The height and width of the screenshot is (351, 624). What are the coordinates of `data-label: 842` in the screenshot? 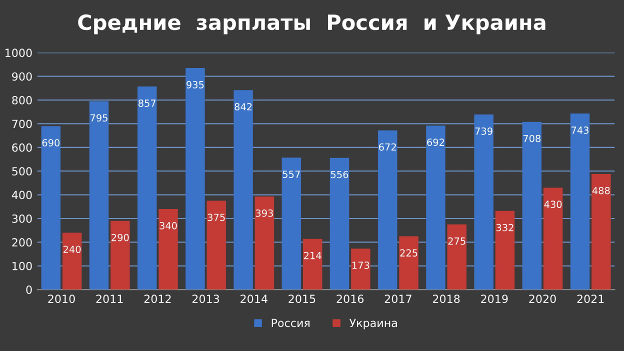 It's located at (243, 106).